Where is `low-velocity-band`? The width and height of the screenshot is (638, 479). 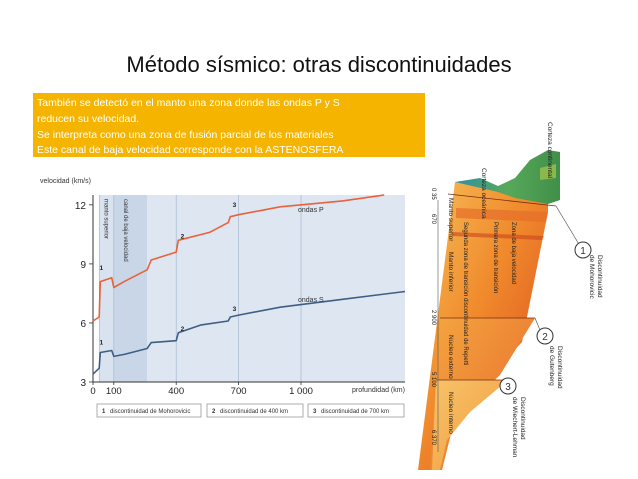 low-velocity-band is located at coordinates (502, 215).